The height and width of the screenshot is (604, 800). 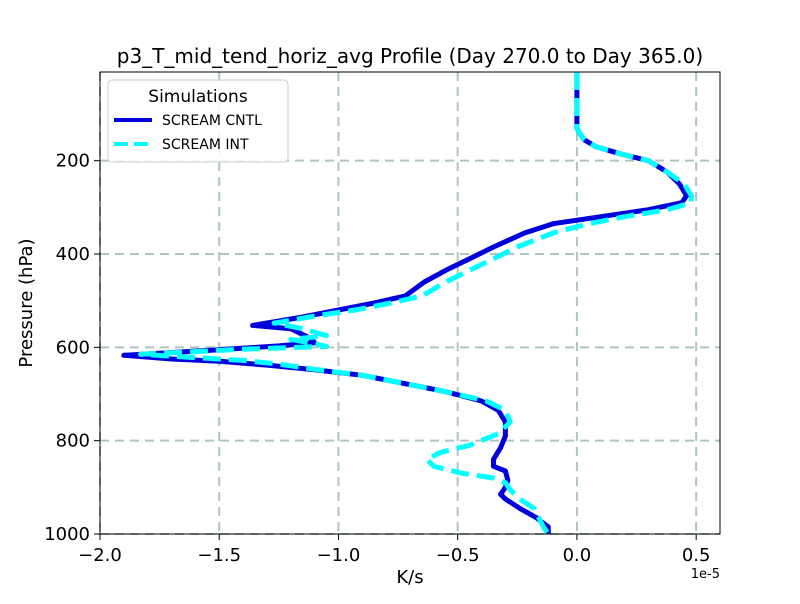 I want to click on legend-title: Simulations, so click(x=198, y=97).